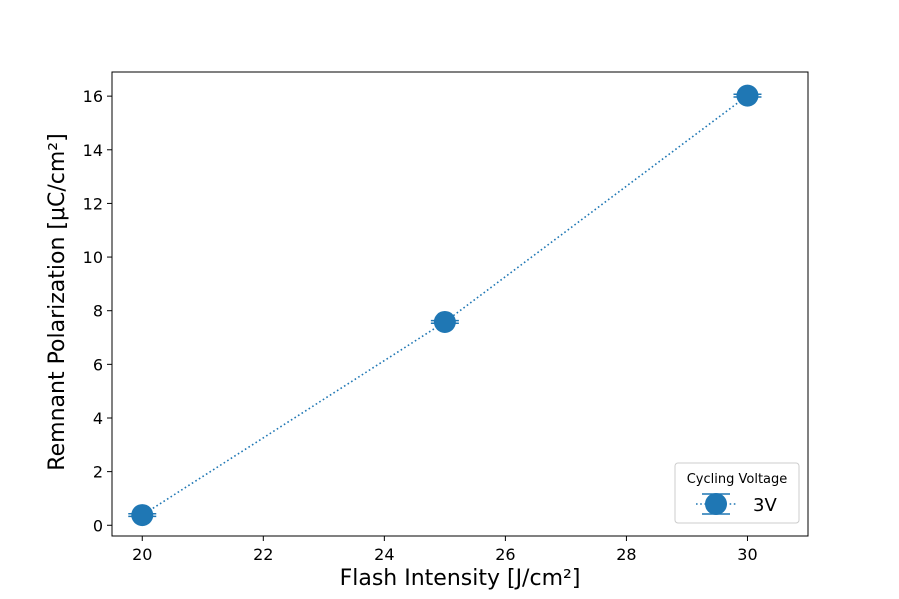 This screenshot has width=899, height=599. What do you see at coordinates (57, 301) in the screenshot?
I see `y-axis-title: Remnant Polarization [μC/cm²]` at bounding box center [57, 301].